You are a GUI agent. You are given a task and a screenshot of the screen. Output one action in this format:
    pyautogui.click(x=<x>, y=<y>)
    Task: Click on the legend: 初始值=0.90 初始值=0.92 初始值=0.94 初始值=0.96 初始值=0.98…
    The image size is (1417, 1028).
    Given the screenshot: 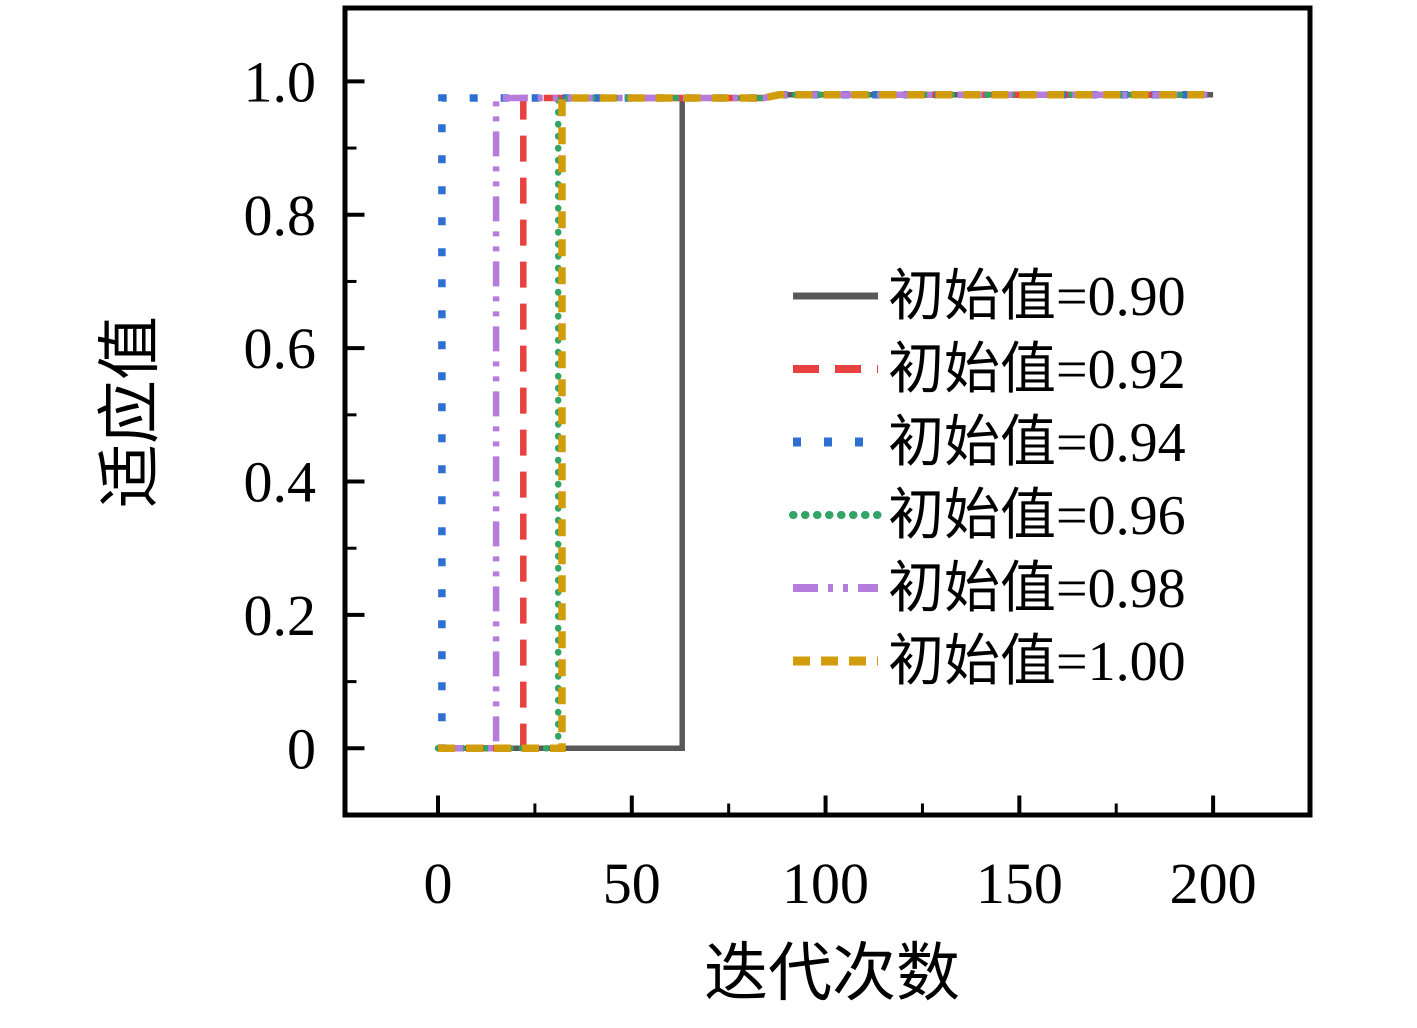 What is the action you would take?
    pyautogui.click(x=987, y=479)
    